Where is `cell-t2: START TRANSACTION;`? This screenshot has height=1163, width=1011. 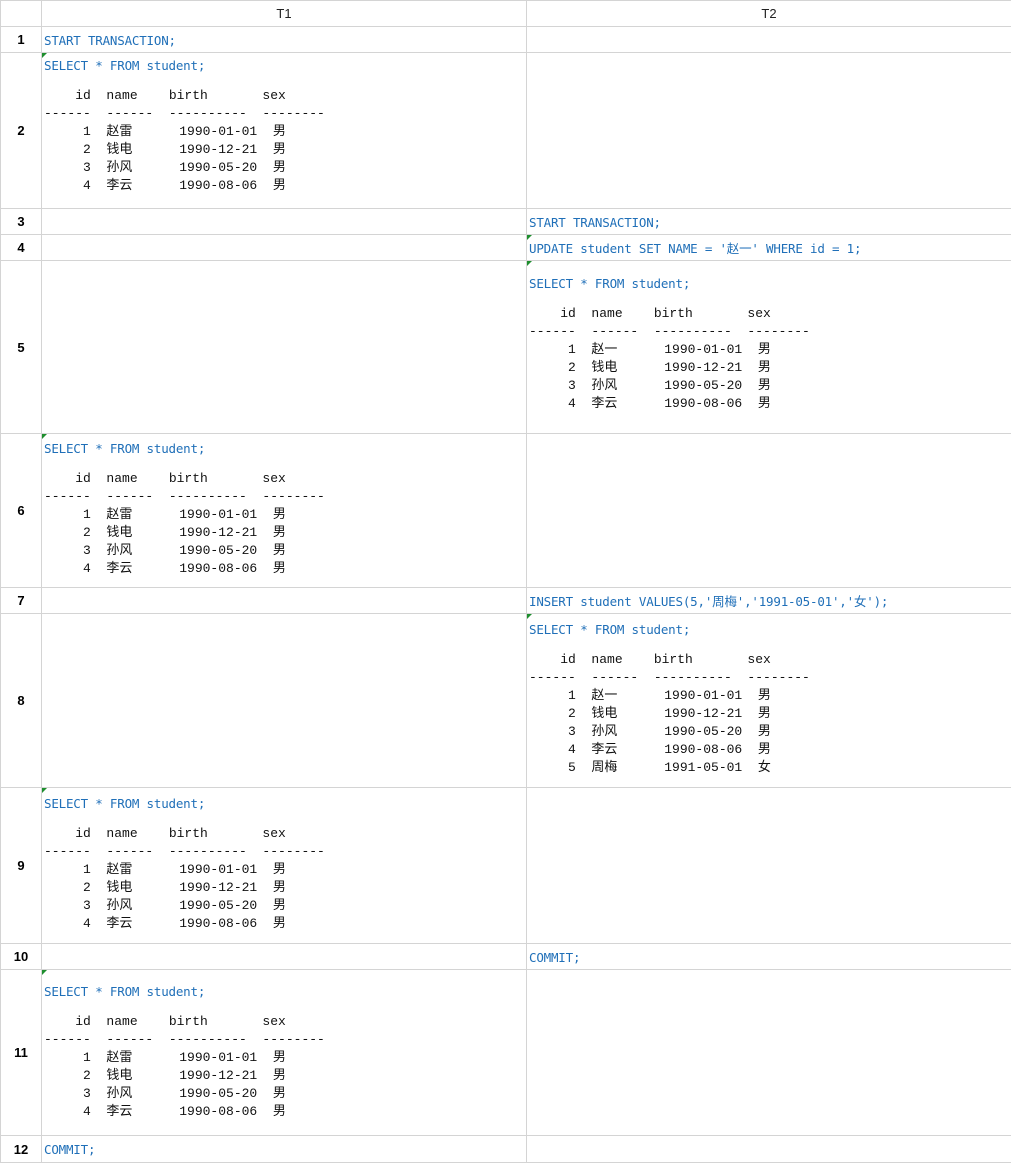
cell-t2: START TRANSACTION; is located at coordinates (769, 222).